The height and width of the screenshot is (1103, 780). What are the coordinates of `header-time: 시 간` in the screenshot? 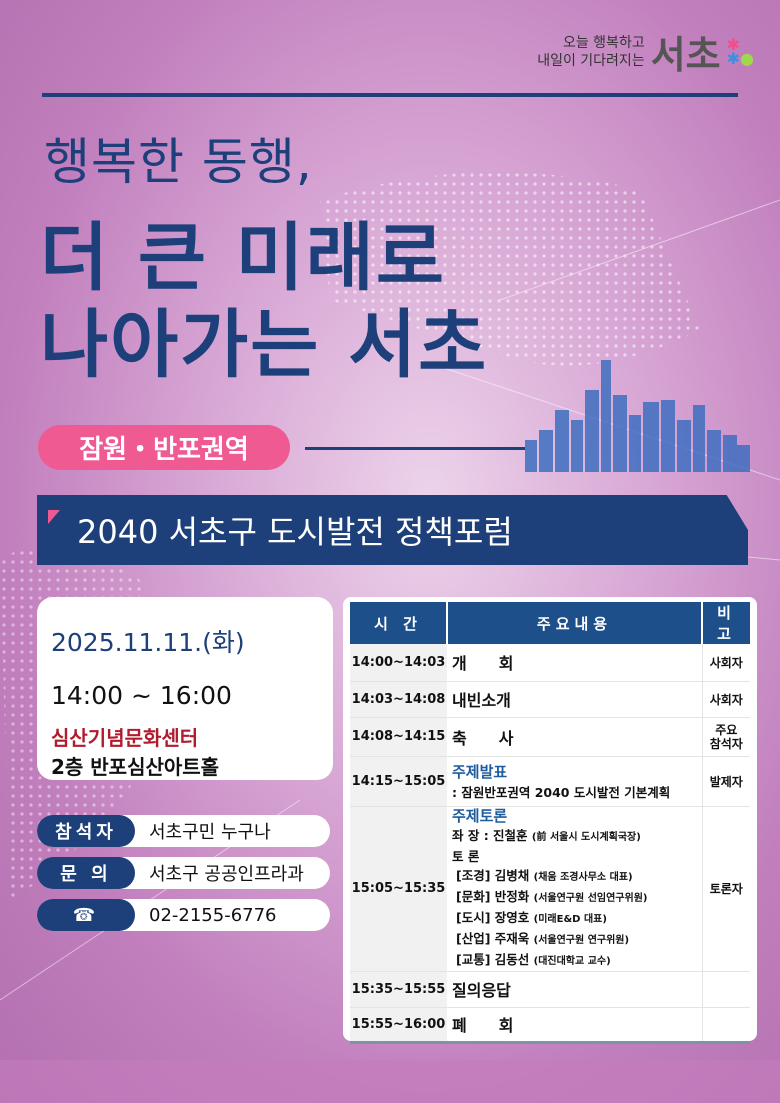 It's located at (399, 623).